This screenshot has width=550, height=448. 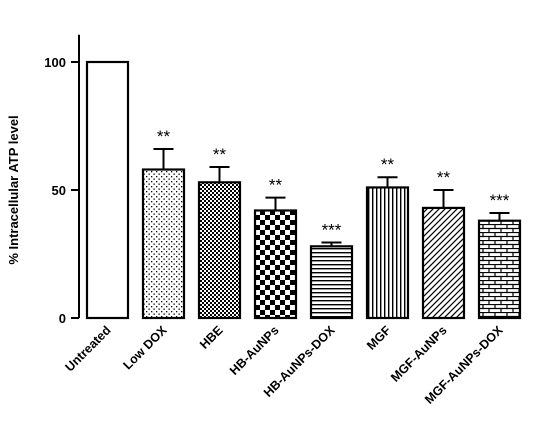 I want to click on y-tick-label: 0, so click(x=62, y=318).